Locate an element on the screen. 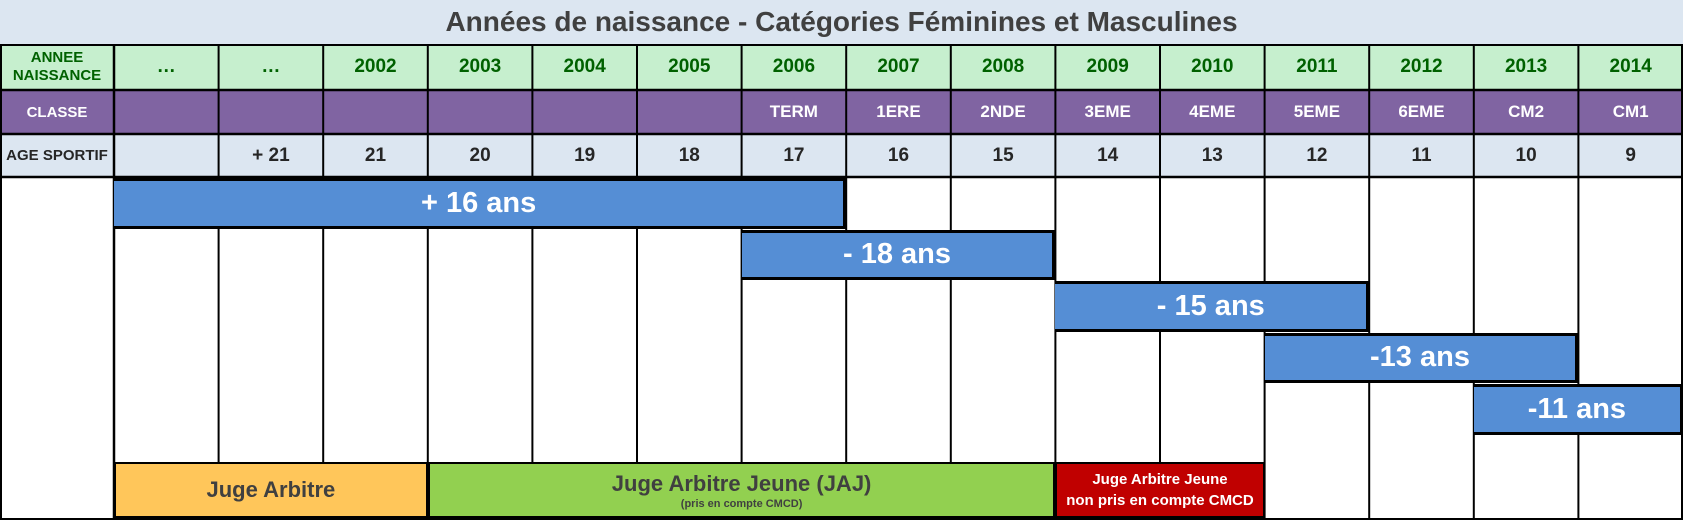 Image resolution: width=1683 pixels, height=520 pixels. age-cell: 9 is located at coordinates (1630, 155).